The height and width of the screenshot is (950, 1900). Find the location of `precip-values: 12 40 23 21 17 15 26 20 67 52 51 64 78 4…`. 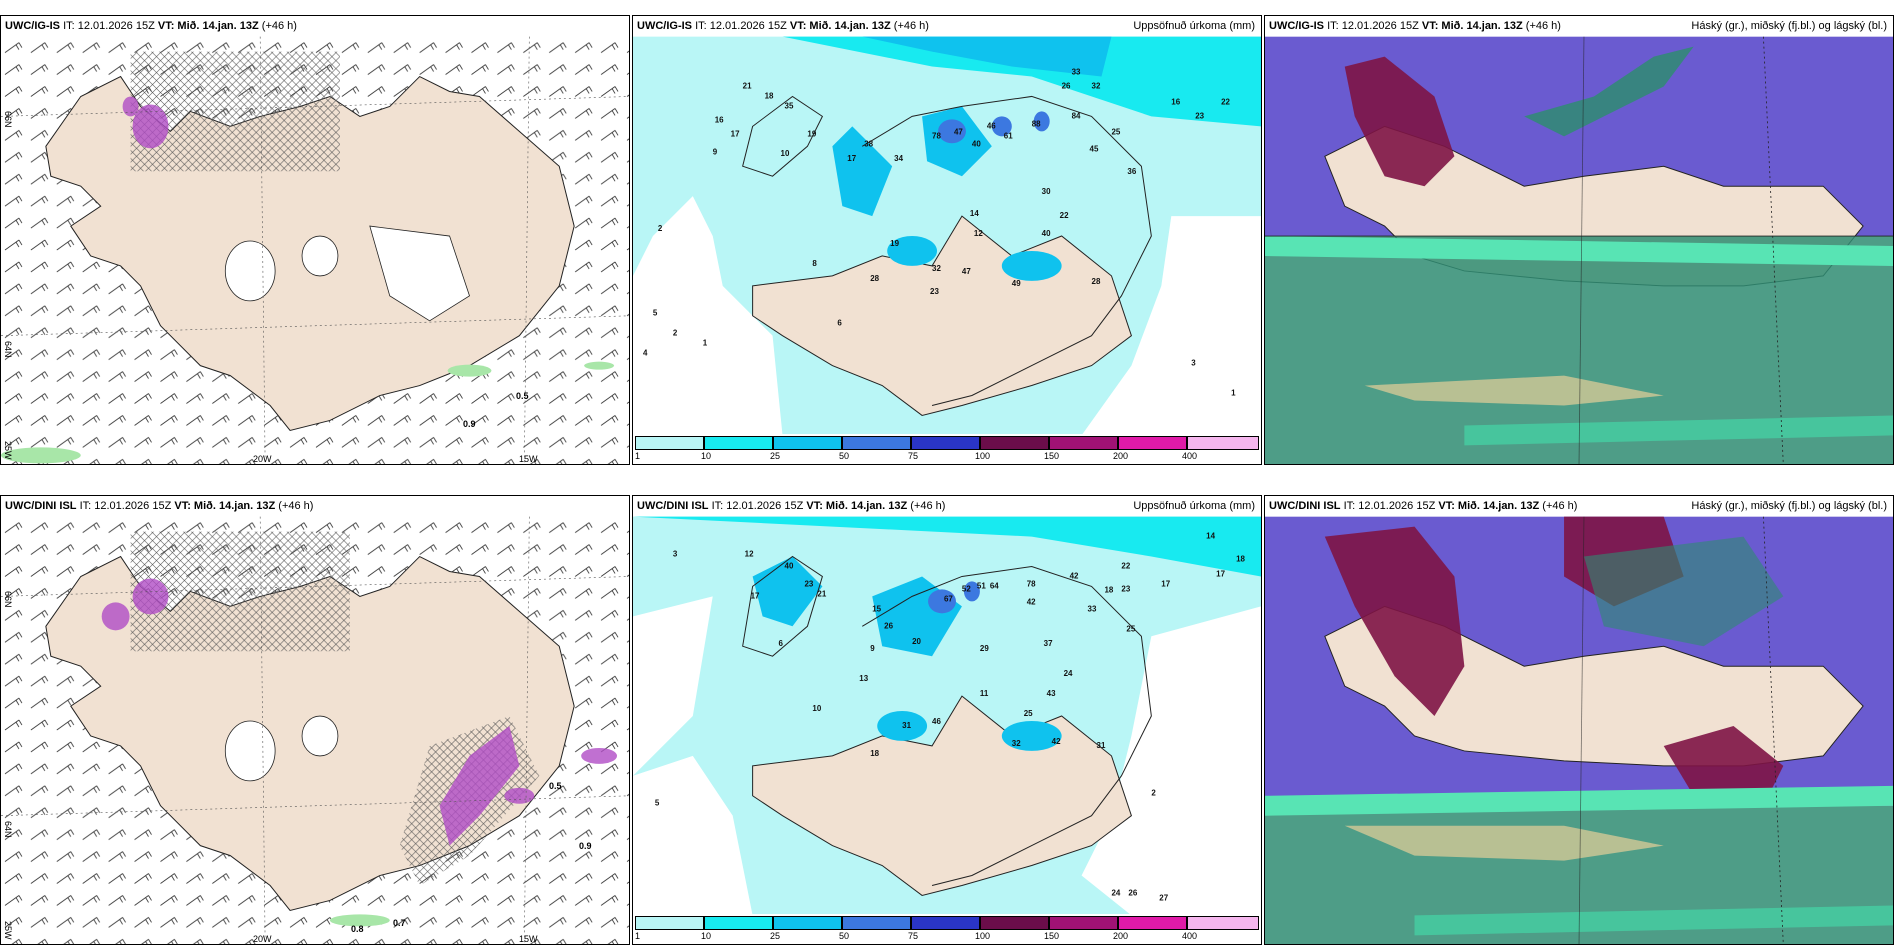

precip-values: 12 40 23 21 17 15 26 20 67 52 51 64 78 4… is located at coordinates (950, 717).